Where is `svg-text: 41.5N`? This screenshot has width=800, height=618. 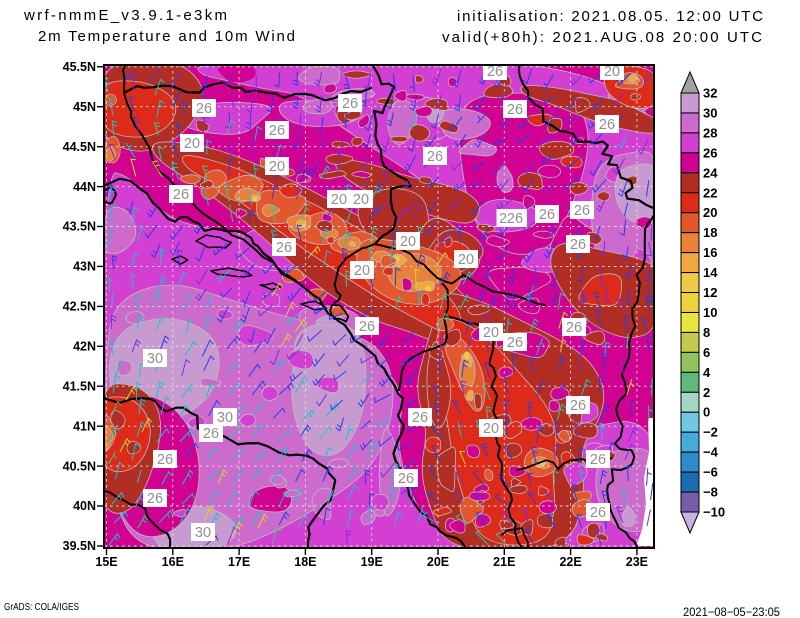
svg-text: 41.5N is located at coordinates (79, 386).